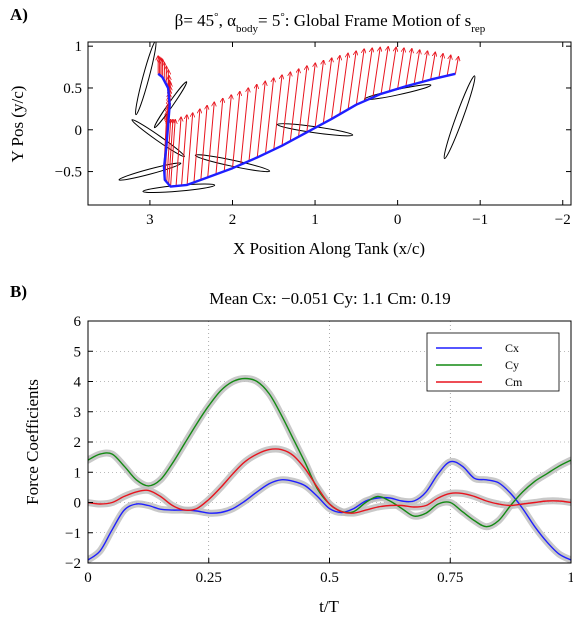  What do you see at coordinates (514, 382) in the screenshot?
I see `legend-label-cm: Cm` at bounding box center [514, 382].